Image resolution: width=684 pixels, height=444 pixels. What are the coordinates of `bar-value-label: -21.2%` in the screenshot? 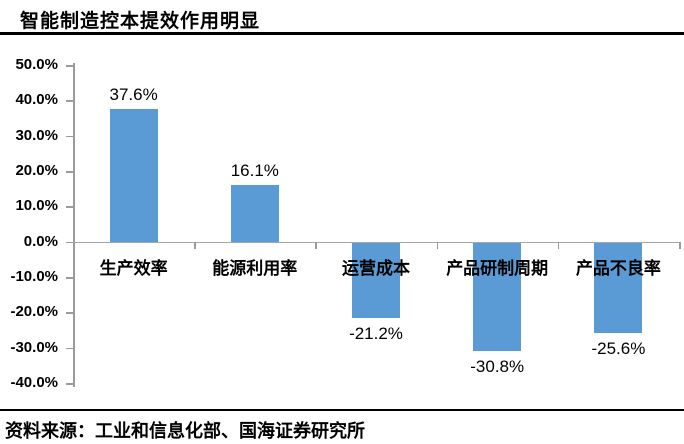 It's located at (376, 333).